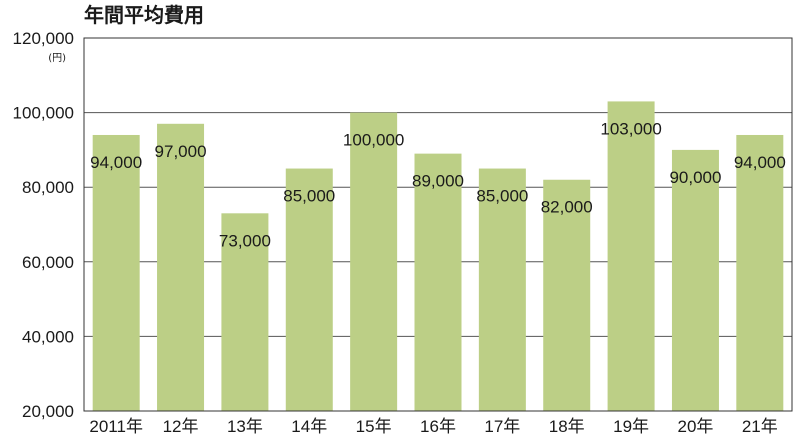 The width and height of the screenshot is (800, 441). Describe the element at coordinates (695, 426) in the screenshot. I see `x-tick-label: 20年` at that location.